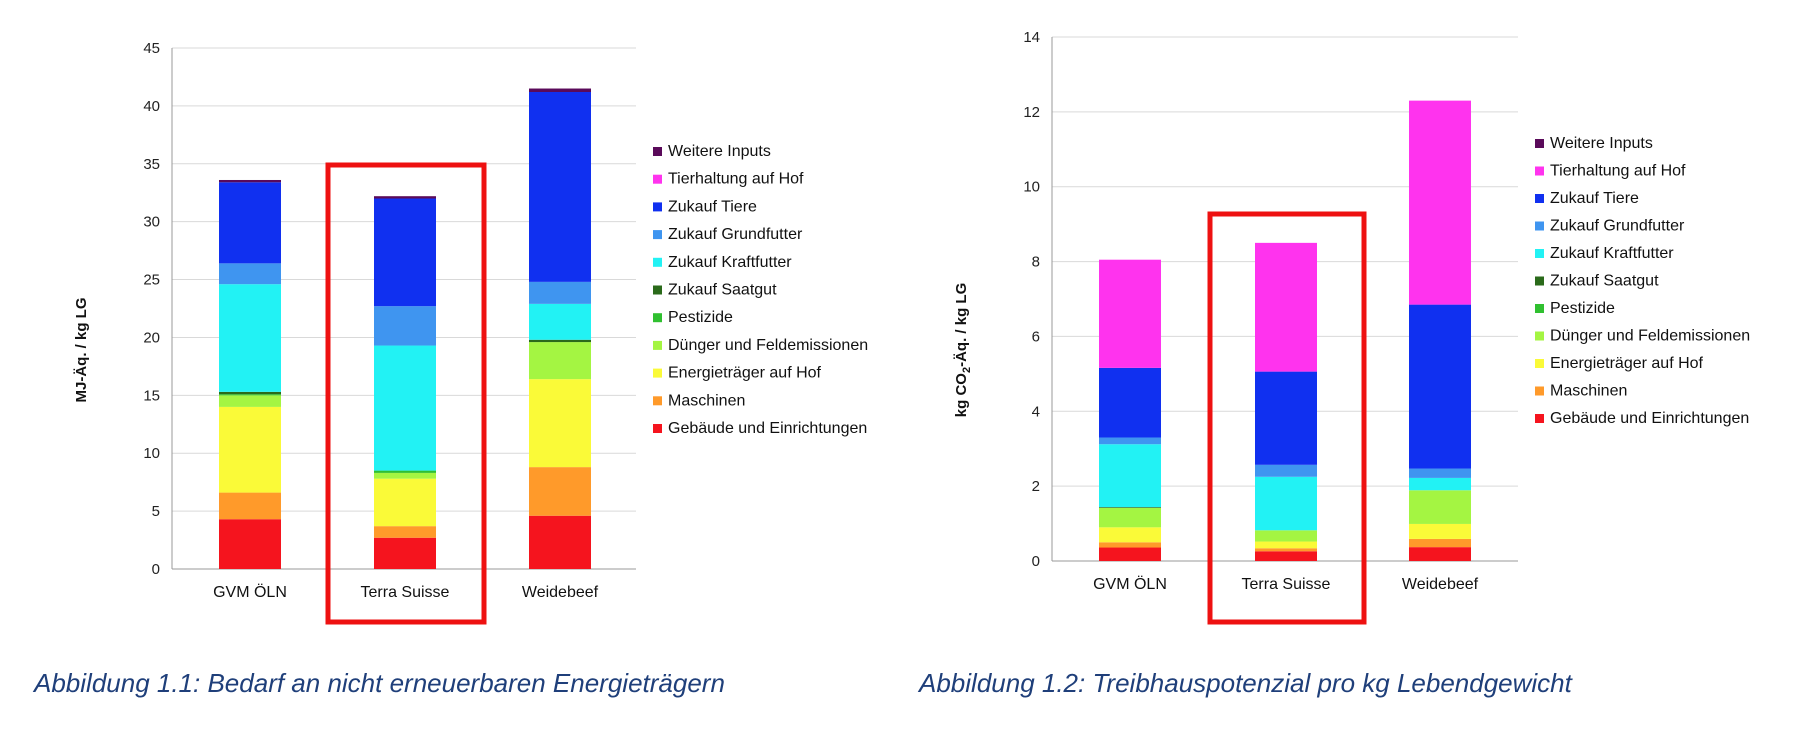 Image resolution: width=1795 pixels, height=741 pixels. I want to click on y-axis-label: MJ-Äq. / kg LG, so click(81, 350).